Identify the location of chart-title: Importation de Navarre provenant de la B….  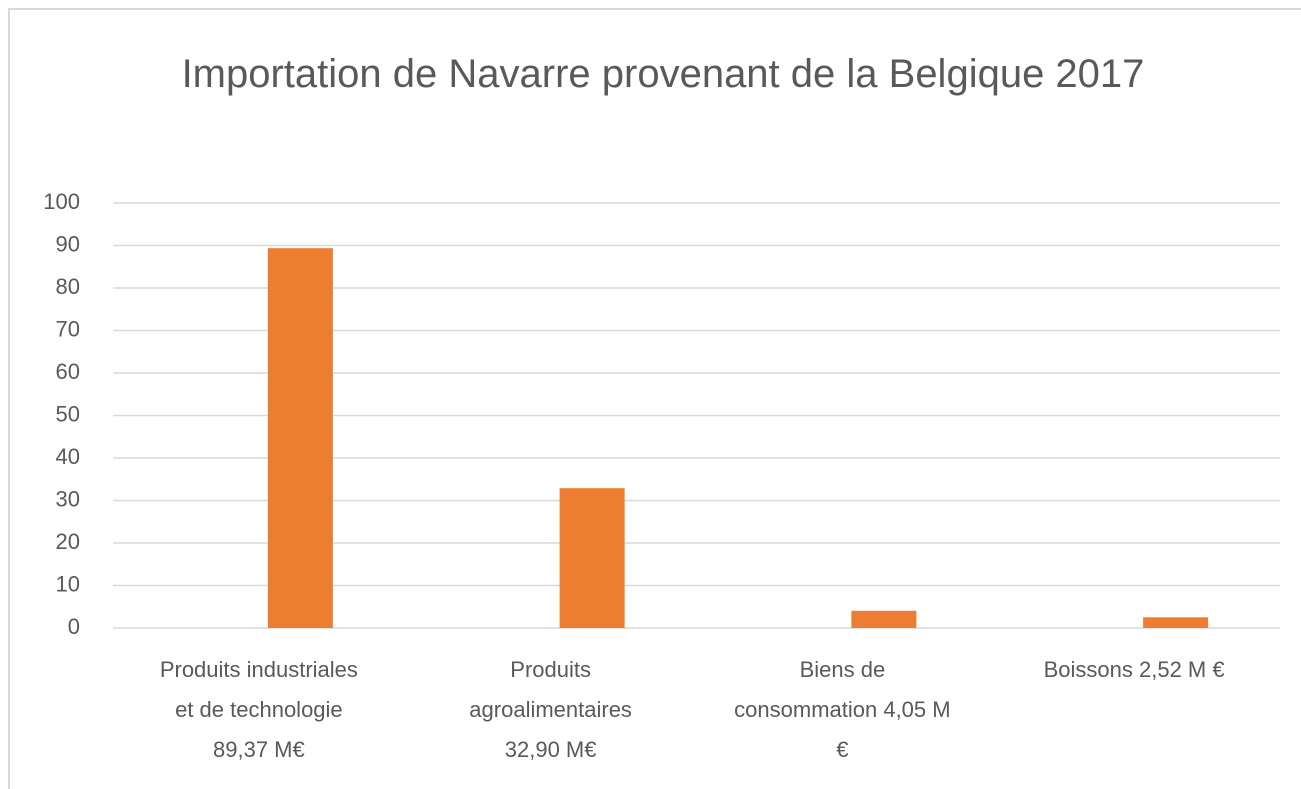
(663, 74).